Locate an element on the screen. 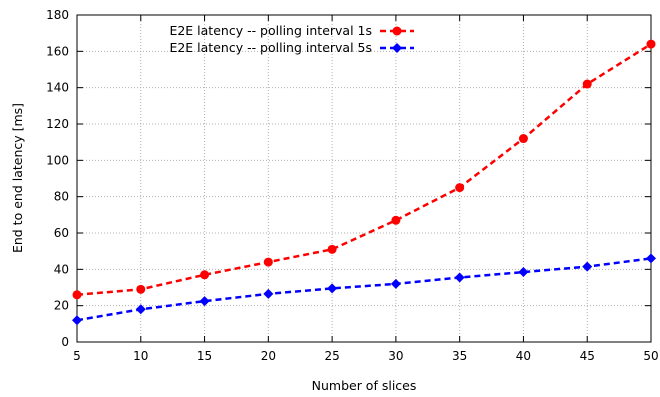  x-tick-label: 30 is located at coordinates (395, 356).